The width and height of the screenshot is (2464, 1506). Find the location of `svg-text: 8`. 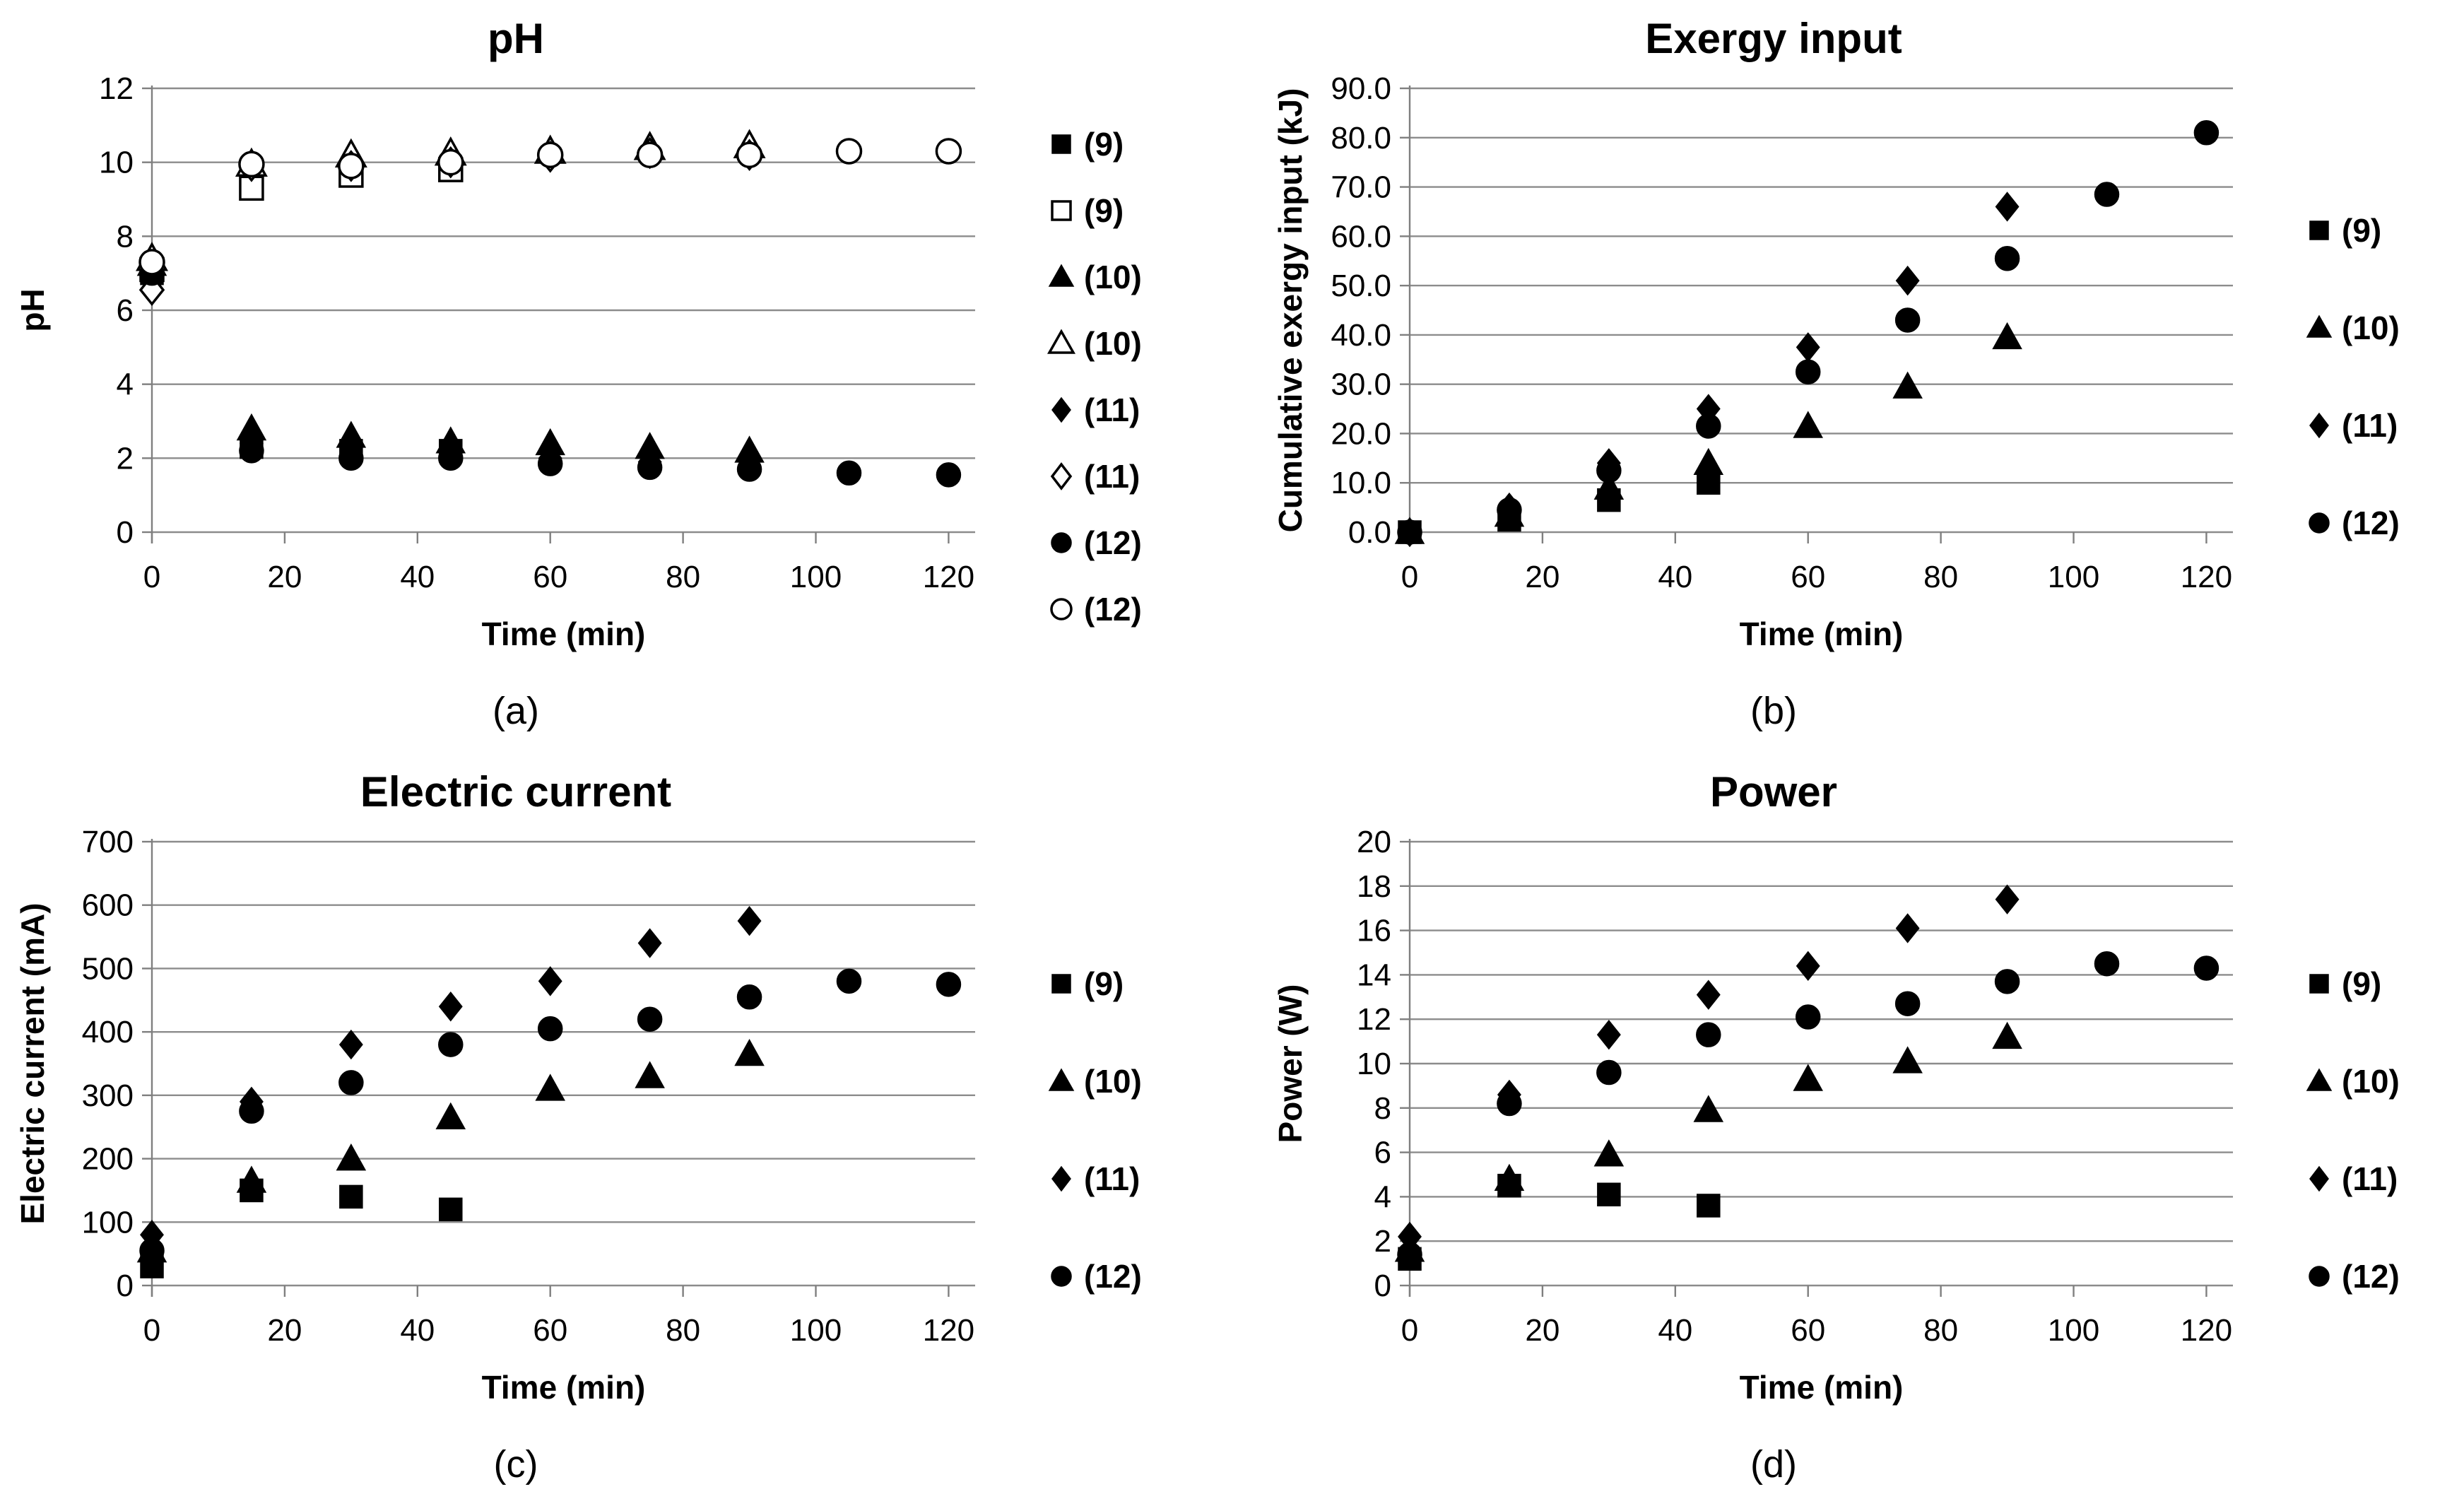

svg-text: 8 is located at coordinates (1382, 1108).